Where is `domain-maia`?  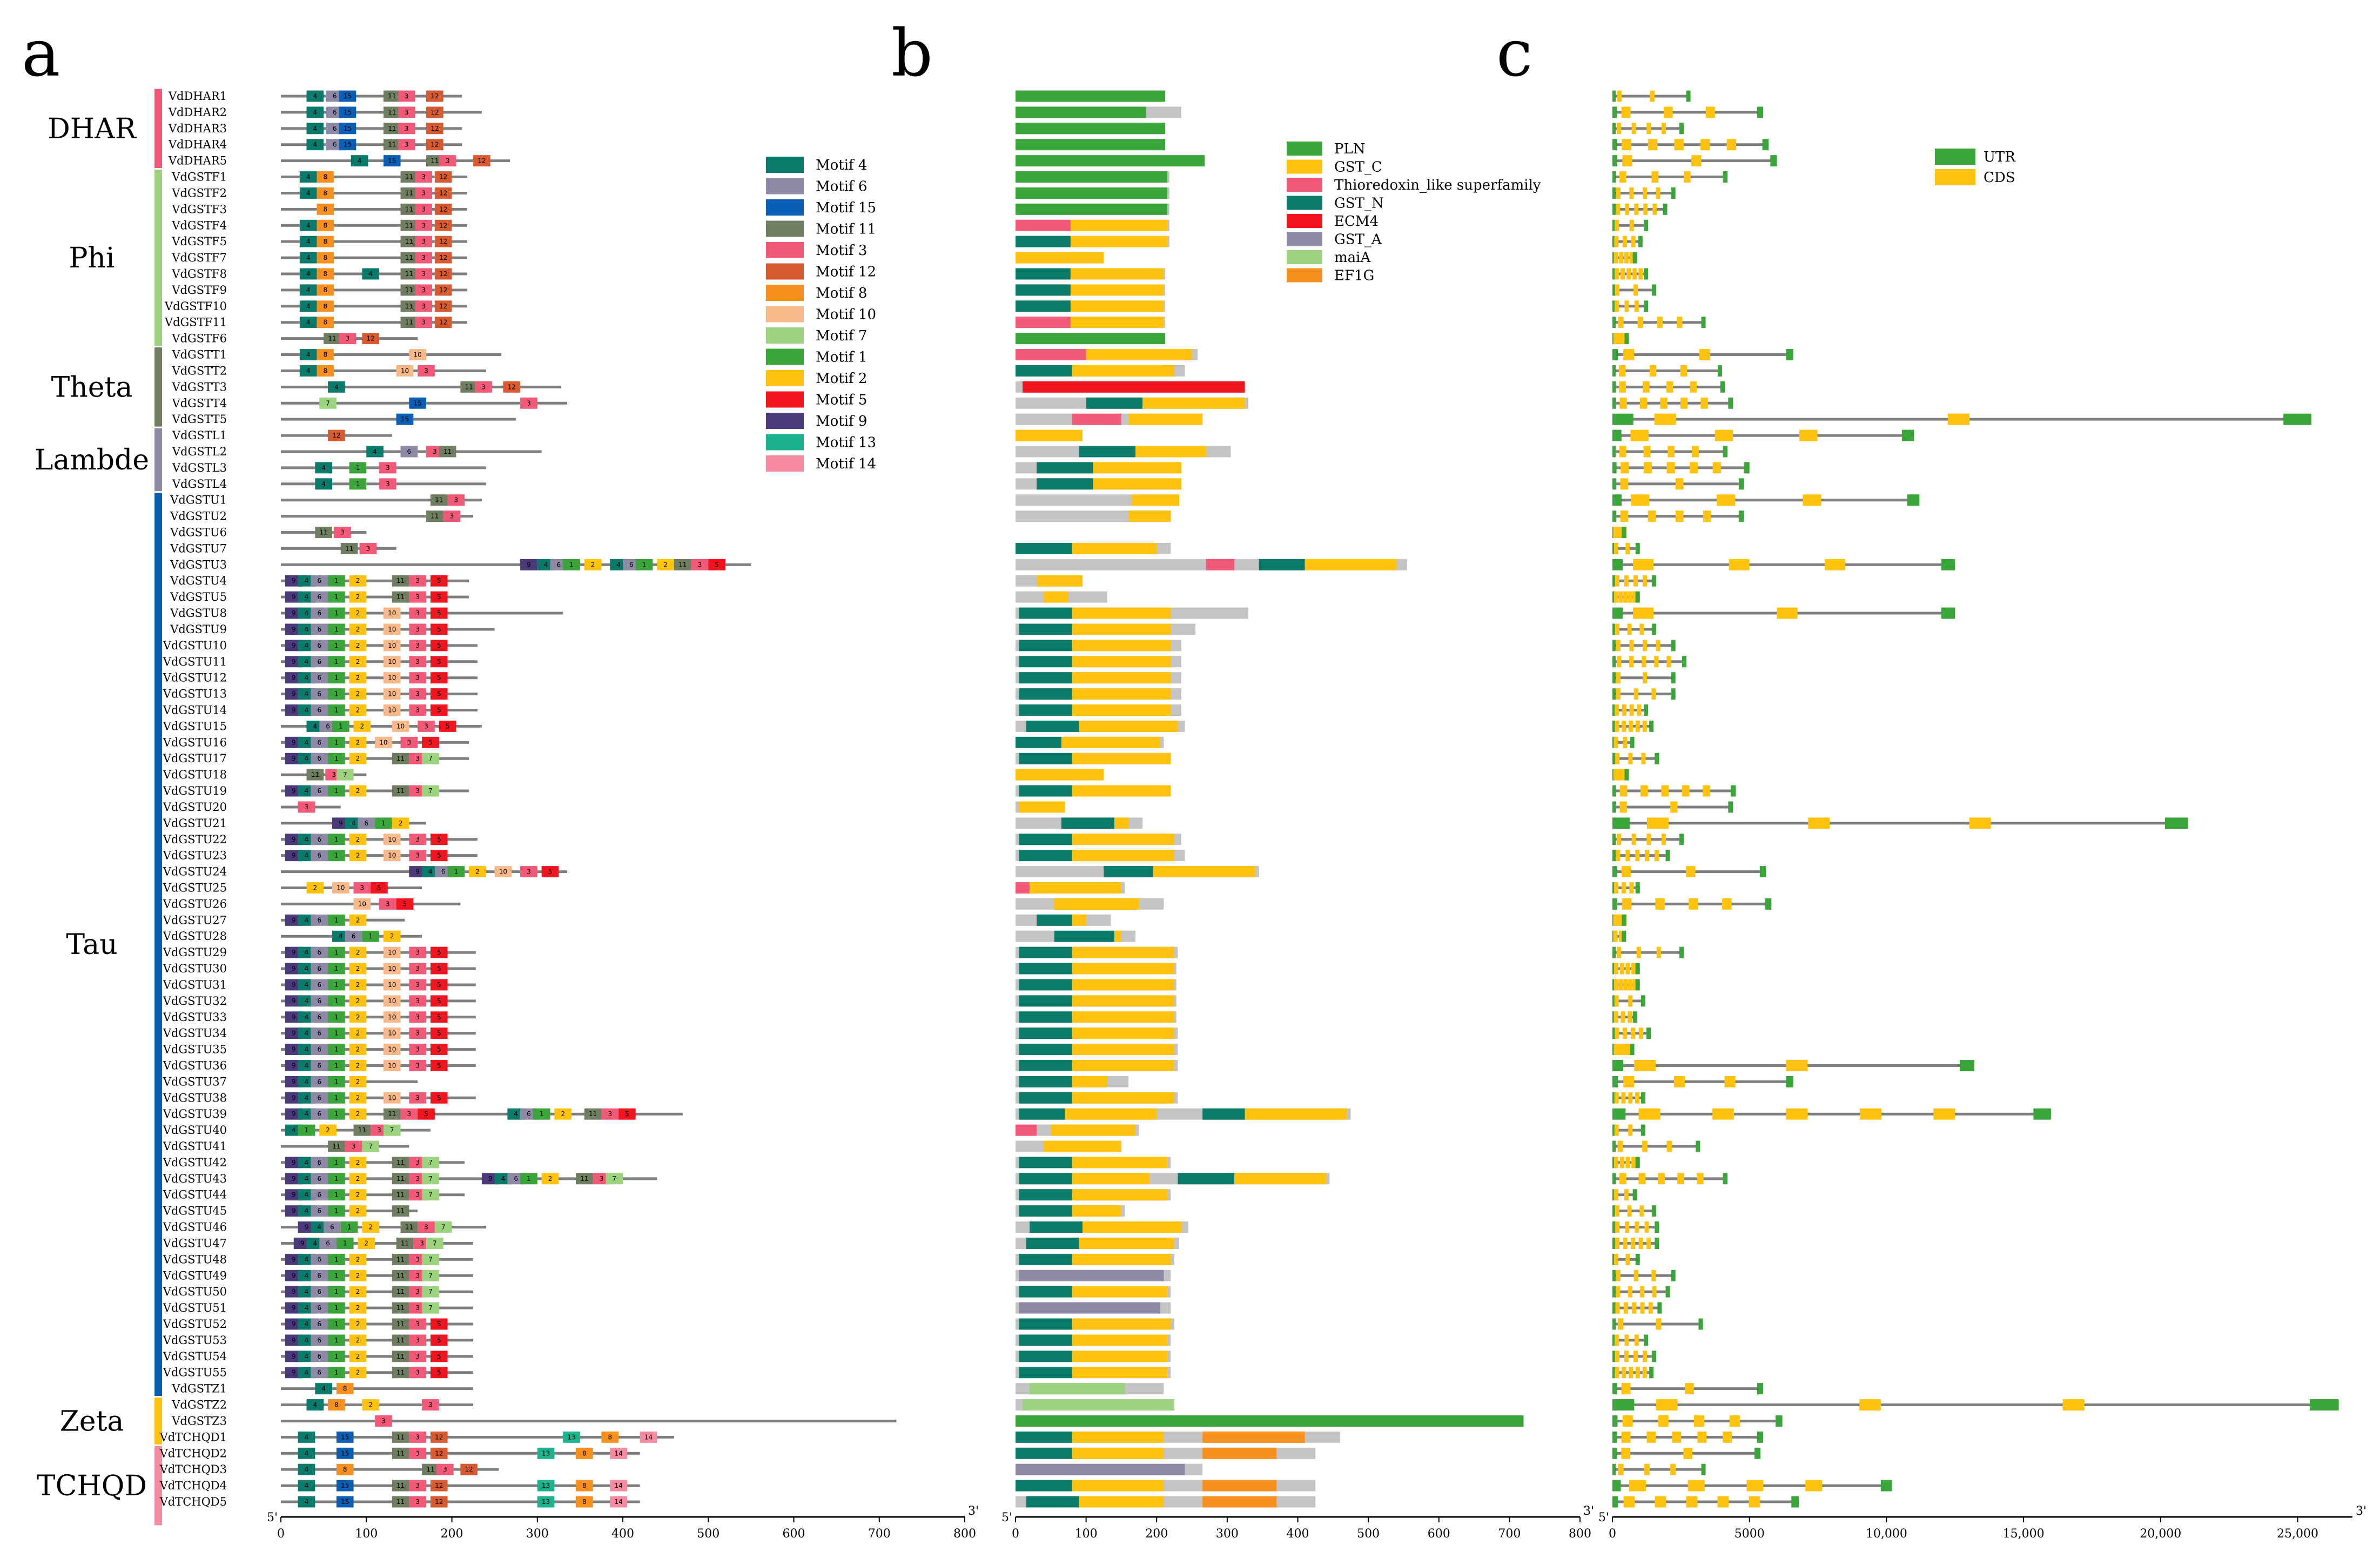
domain-maia is located at coordinates (1078, 1389).